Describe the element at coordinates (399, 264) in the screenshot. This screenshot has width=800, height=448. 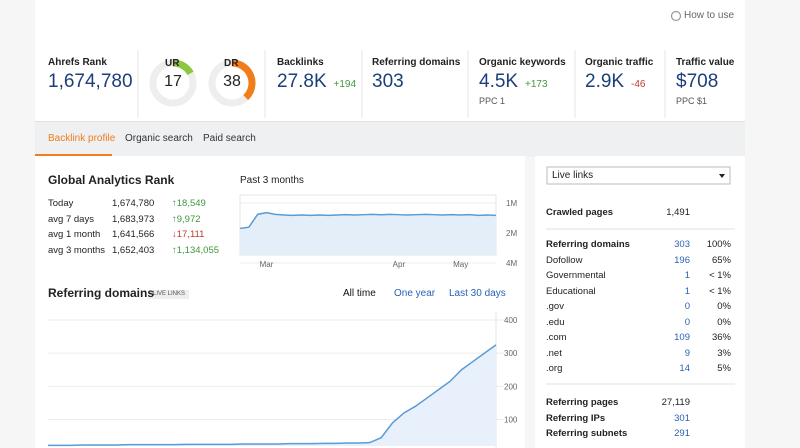
I see `x-tick-label: Apr` at that location.